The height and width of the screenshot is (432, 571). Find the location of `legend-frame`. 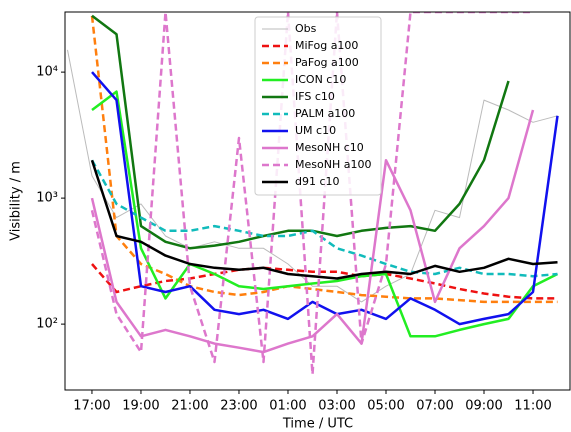

legend-frame is located at coordinates (318, 106).